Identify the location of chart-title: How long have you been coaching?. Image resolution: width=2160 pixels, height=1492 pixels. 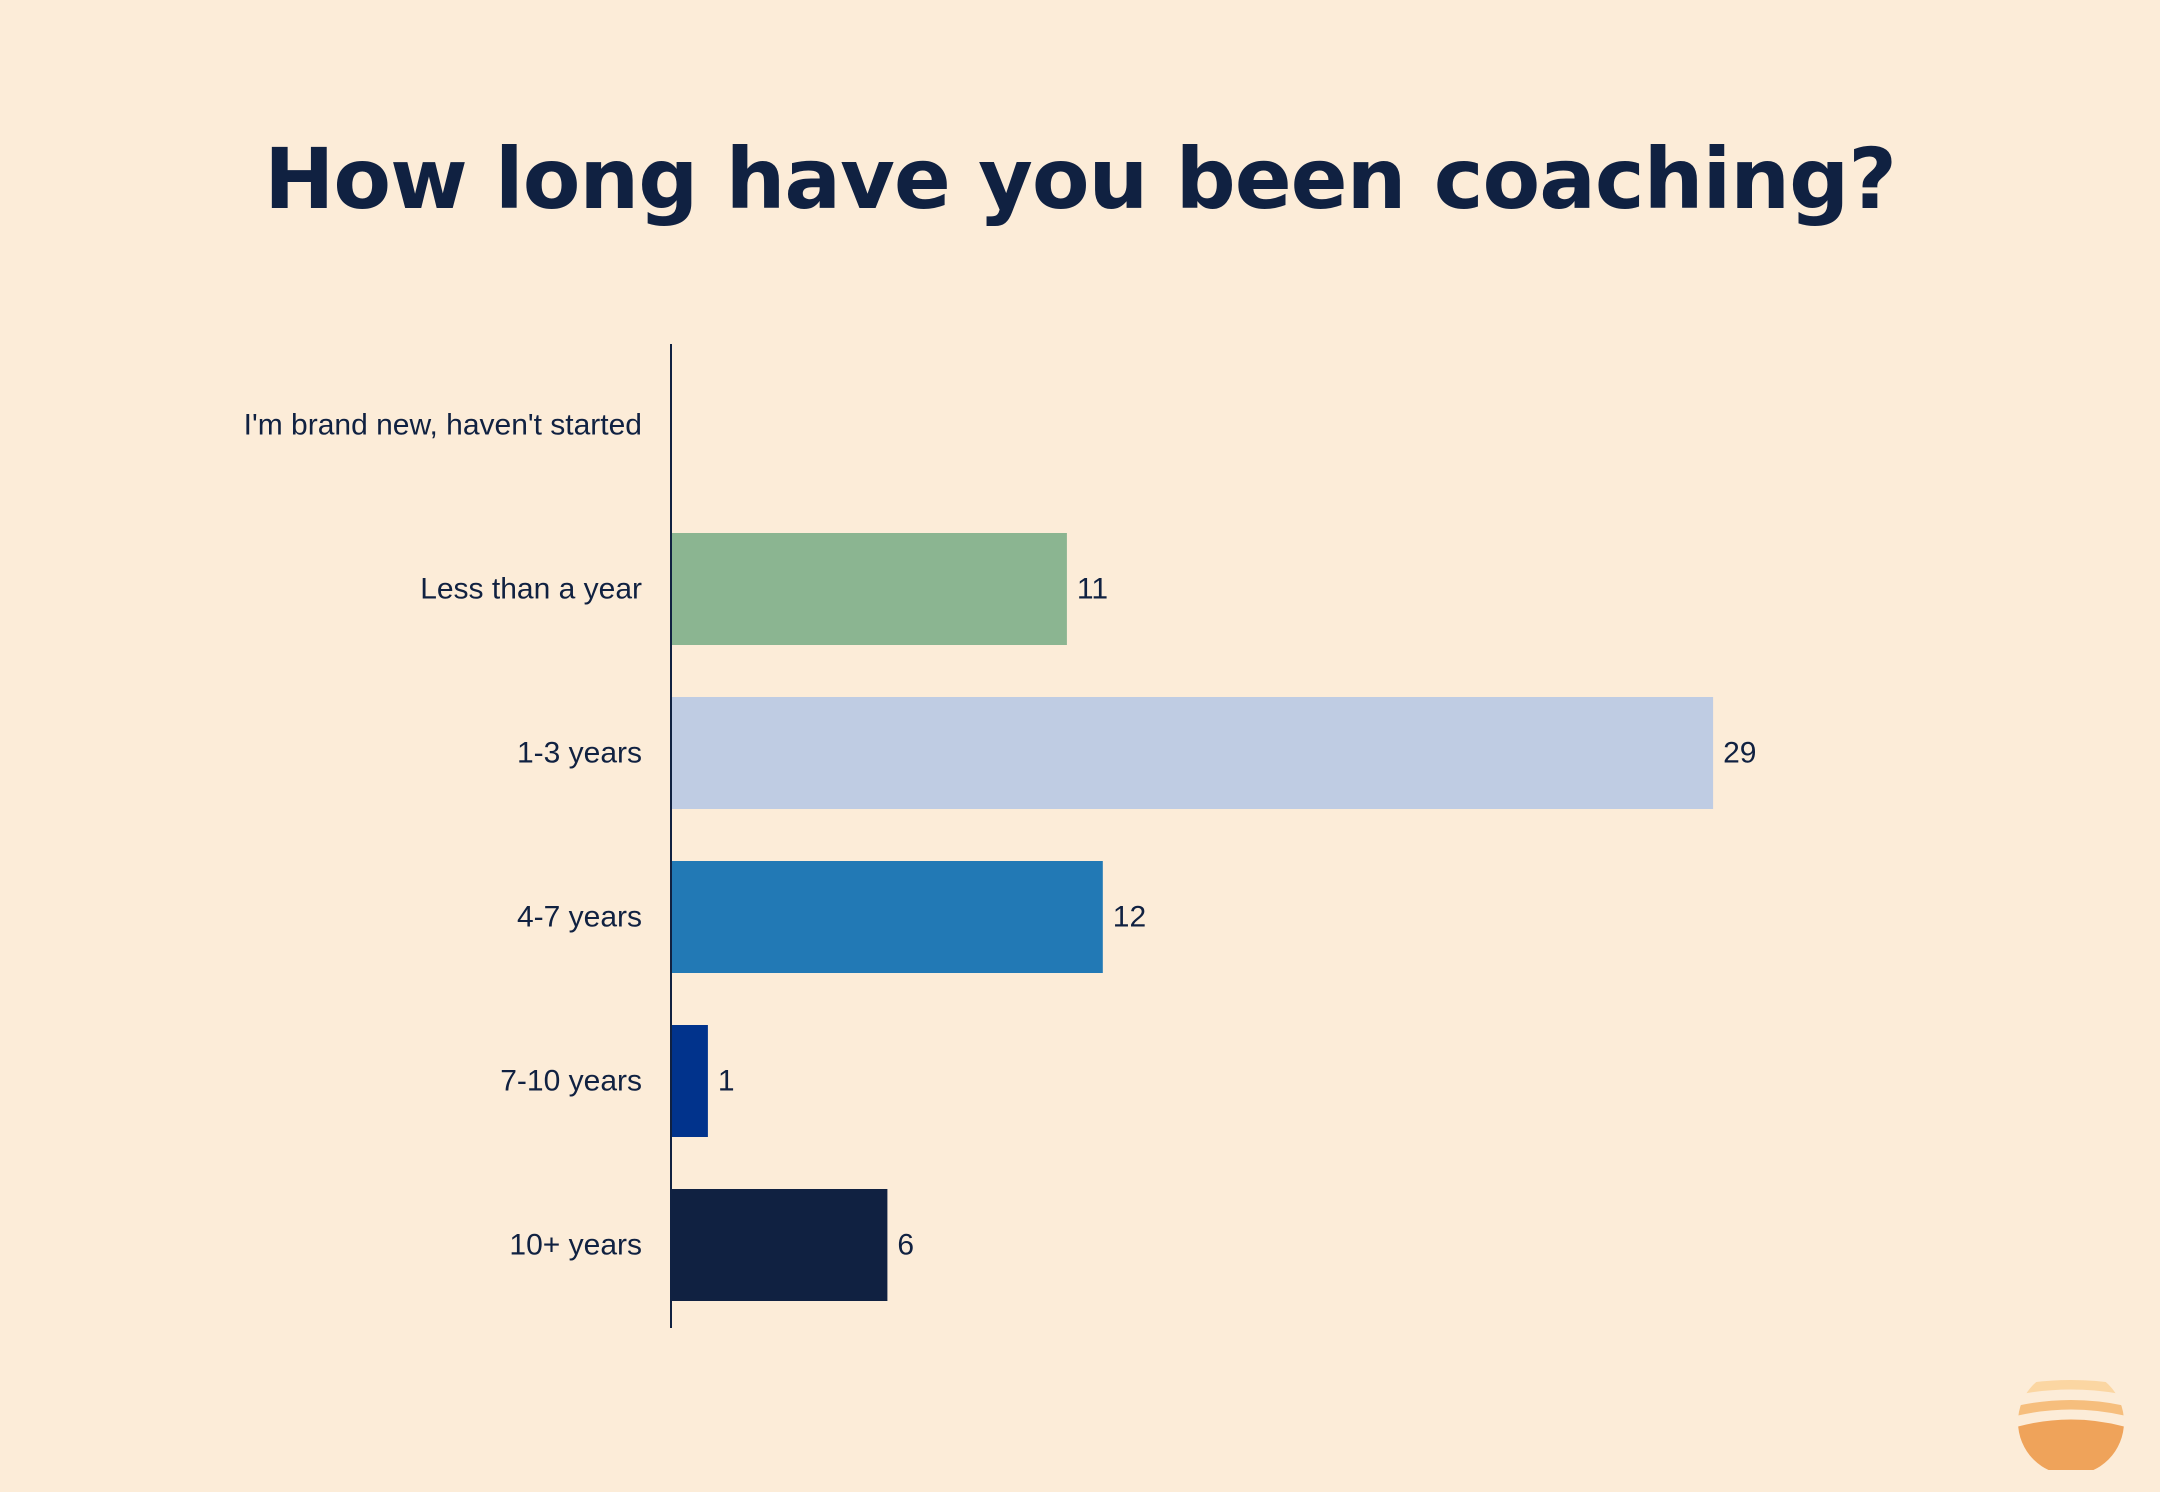
(1080, 179).